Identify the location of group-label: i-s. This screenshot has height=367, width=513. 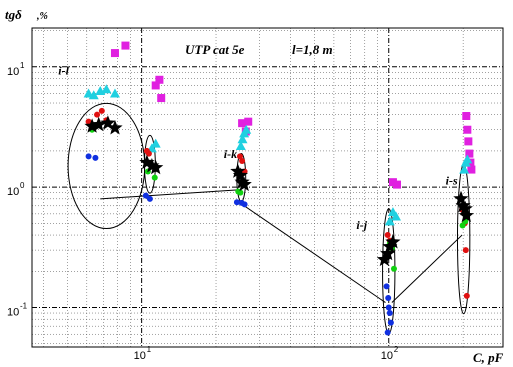
(452, 181).